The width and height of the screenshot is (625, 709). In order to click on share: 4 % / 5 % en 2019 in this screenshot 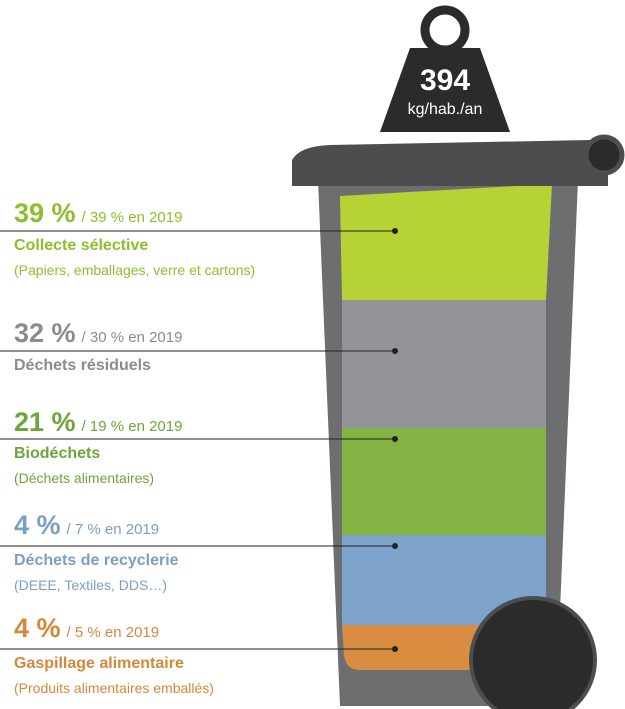, I will do `click(86, 628)`.